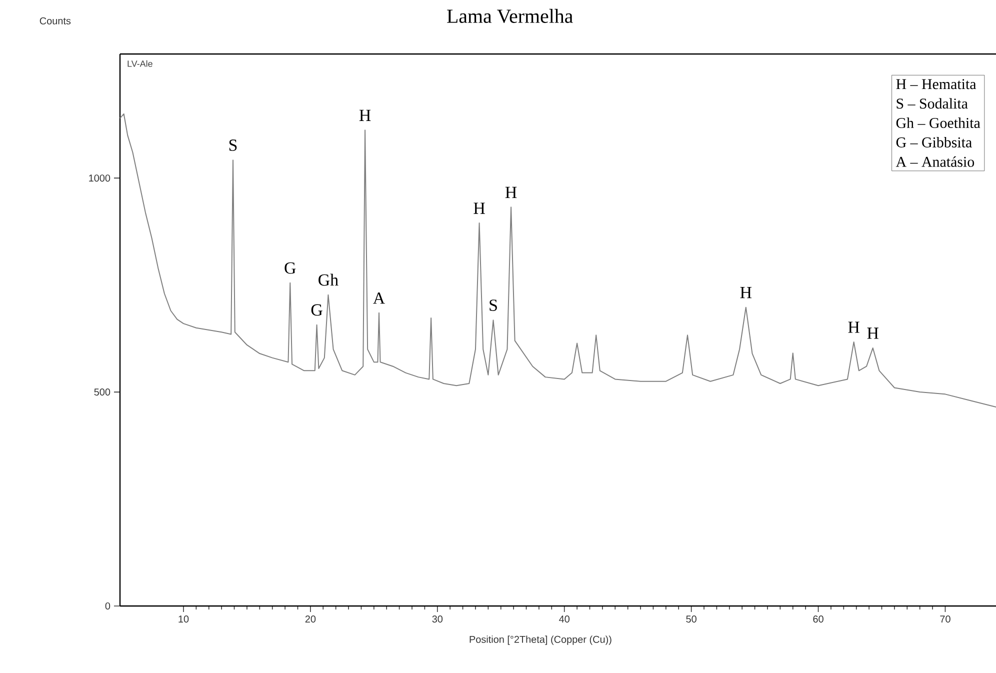  Describe the element at coordinates (818, 619) in the screenshot. I see `x-tick-label: 60` at that location.